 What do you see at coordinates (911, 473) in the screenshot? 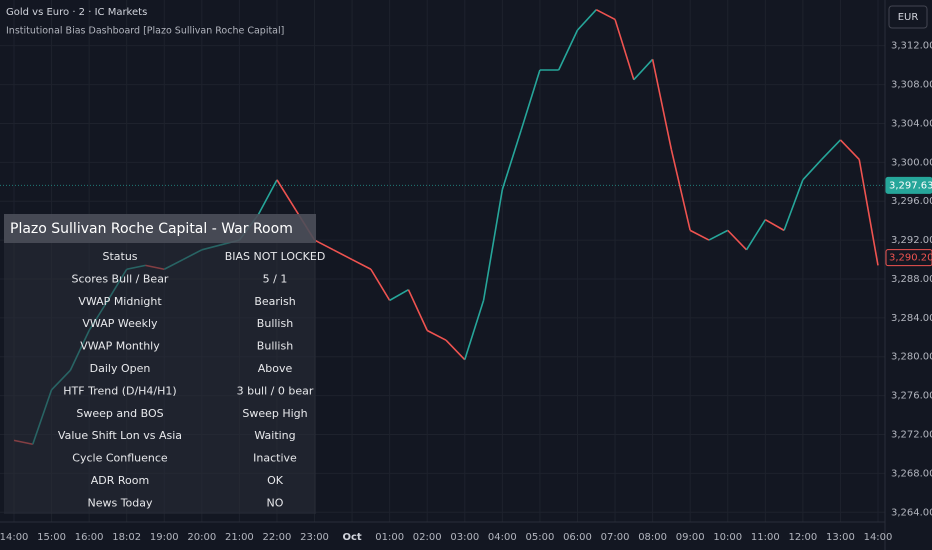
I see `y-tick-label: 3,268.00` at bounding box center [911, 473].